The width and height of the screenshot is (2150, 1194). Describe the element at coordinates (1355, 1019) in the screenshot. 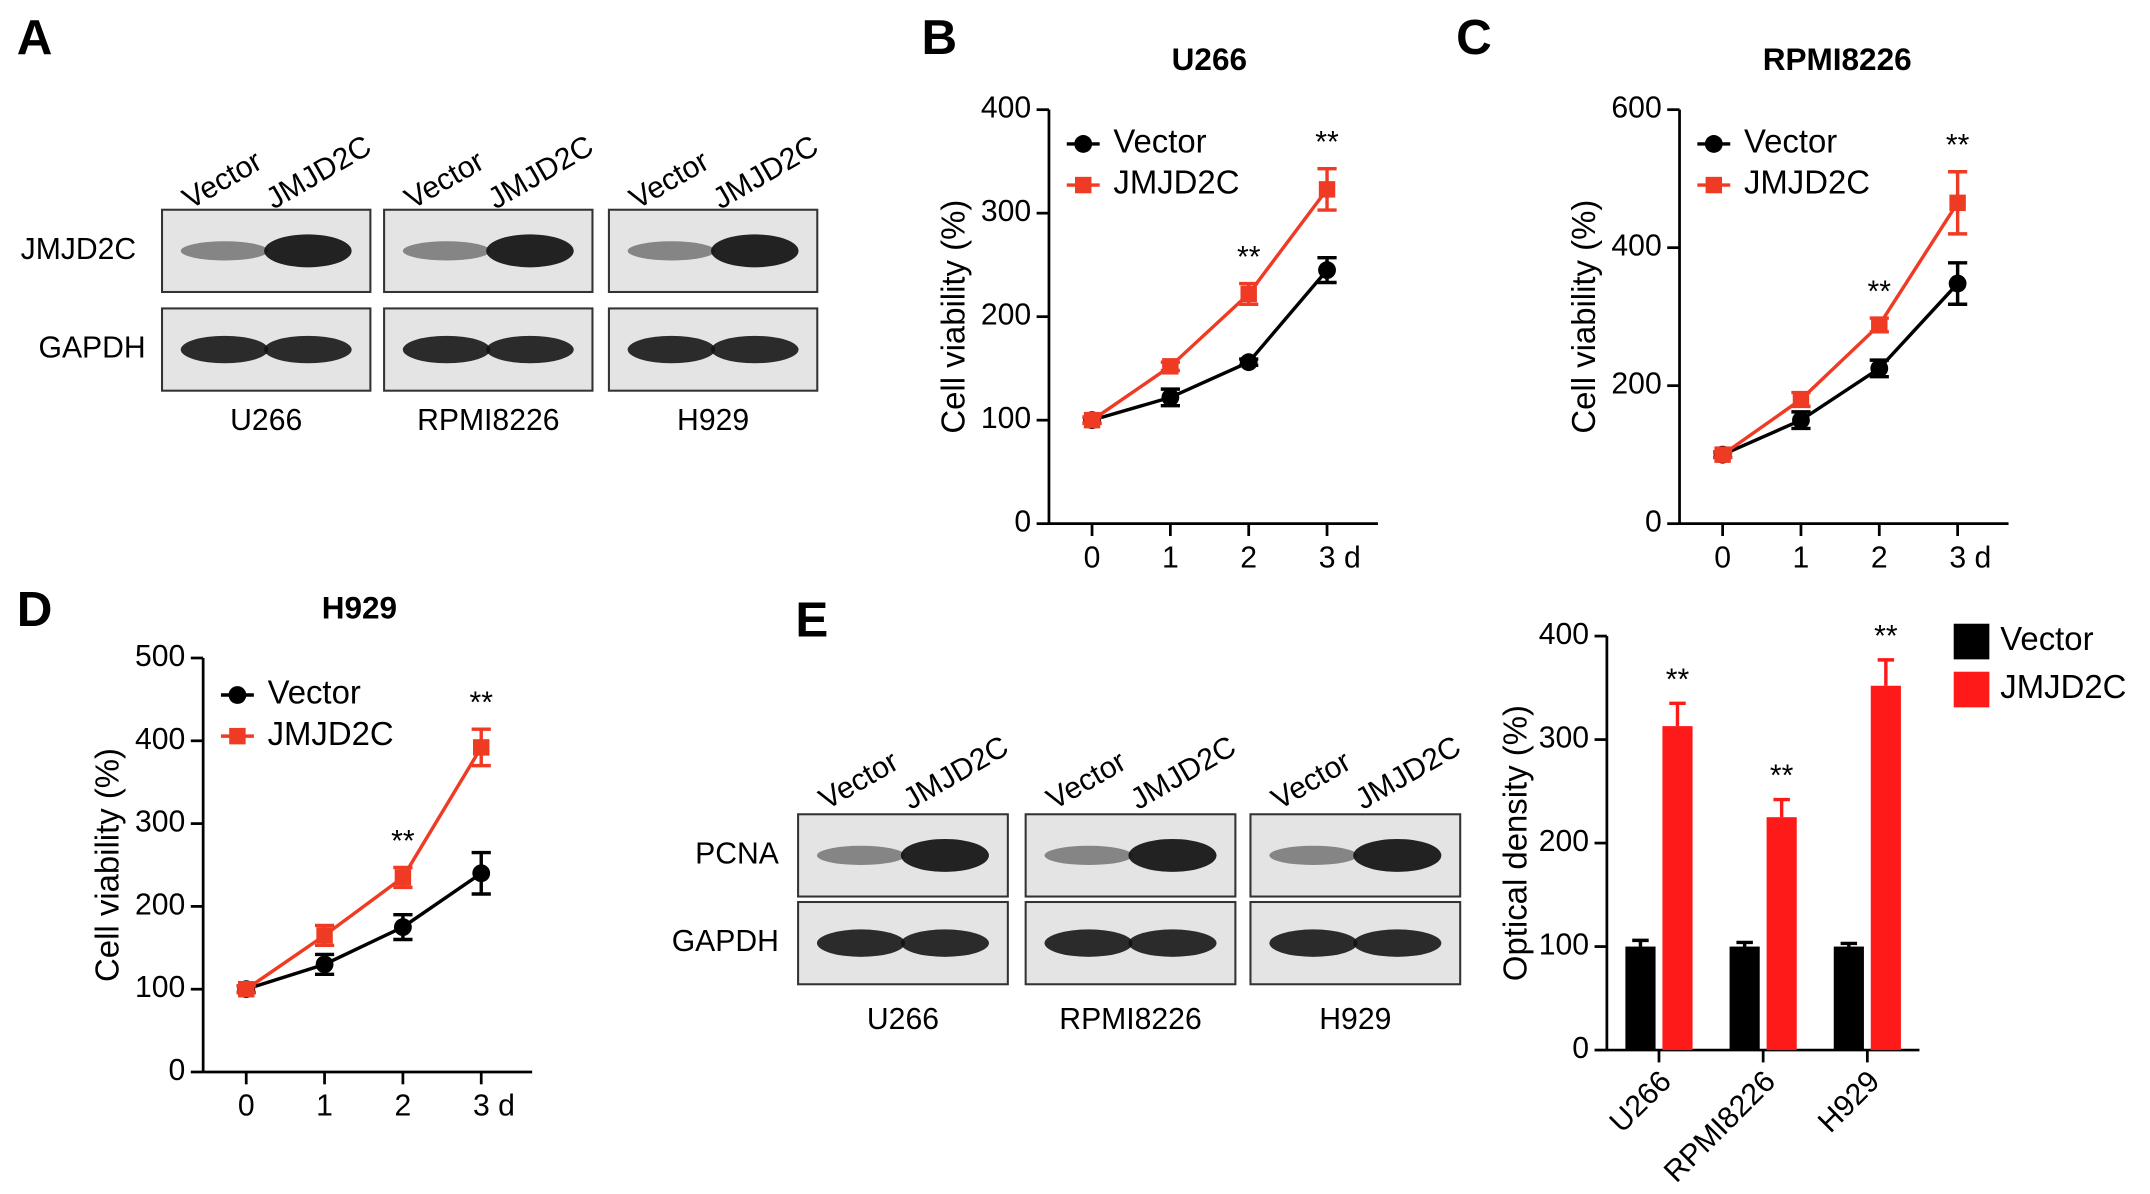

I see `blot-group-label: H929` at that location.